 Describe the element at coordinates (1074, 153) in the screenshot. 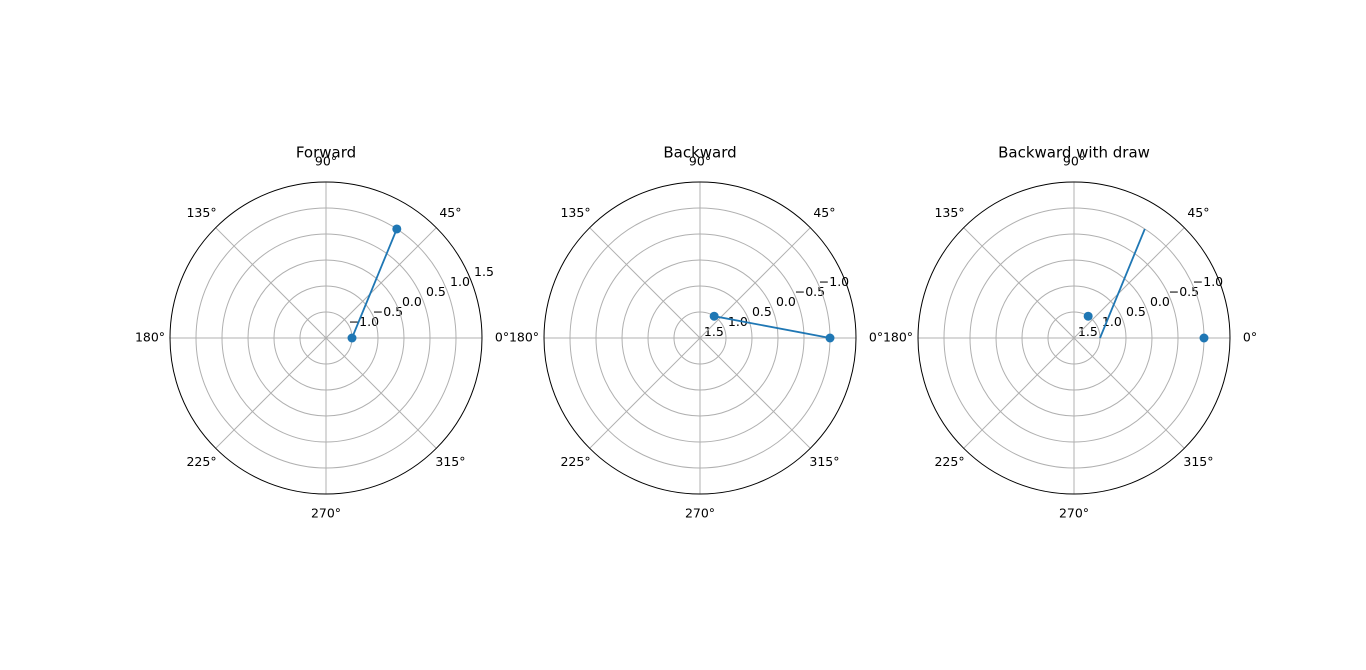

I see `chart-title: Backward with draw` at that location.